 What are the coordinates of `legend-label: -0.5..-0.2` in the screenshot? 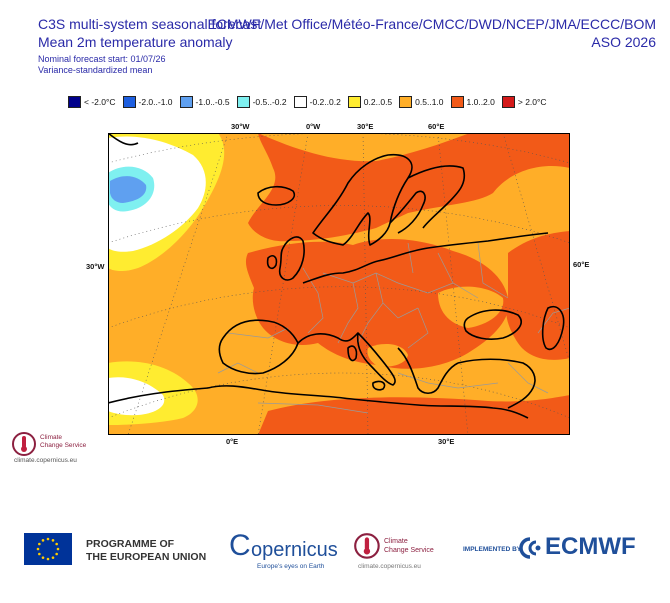 It's located at (269, 102).